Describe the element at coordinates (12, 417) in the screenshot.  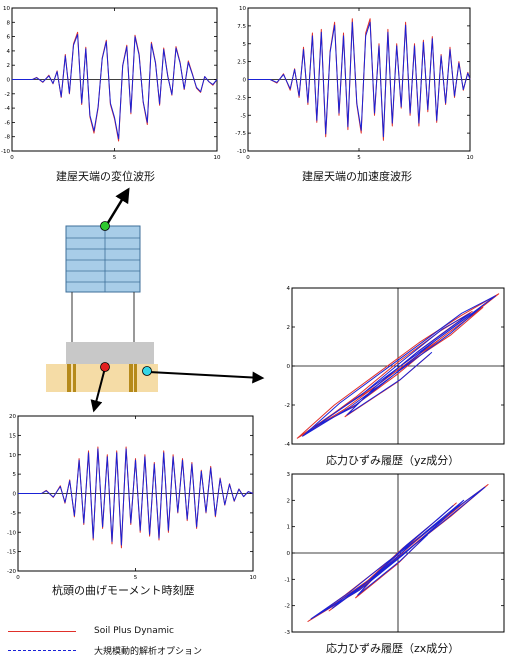
I see `y-tick-label: 20` at that location.